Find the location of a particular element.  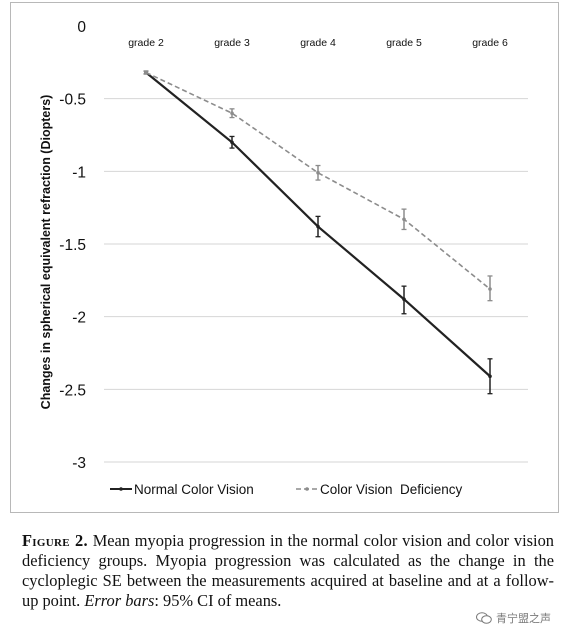

y-tick-label: -0.5 is located at coordinates (72, 100).